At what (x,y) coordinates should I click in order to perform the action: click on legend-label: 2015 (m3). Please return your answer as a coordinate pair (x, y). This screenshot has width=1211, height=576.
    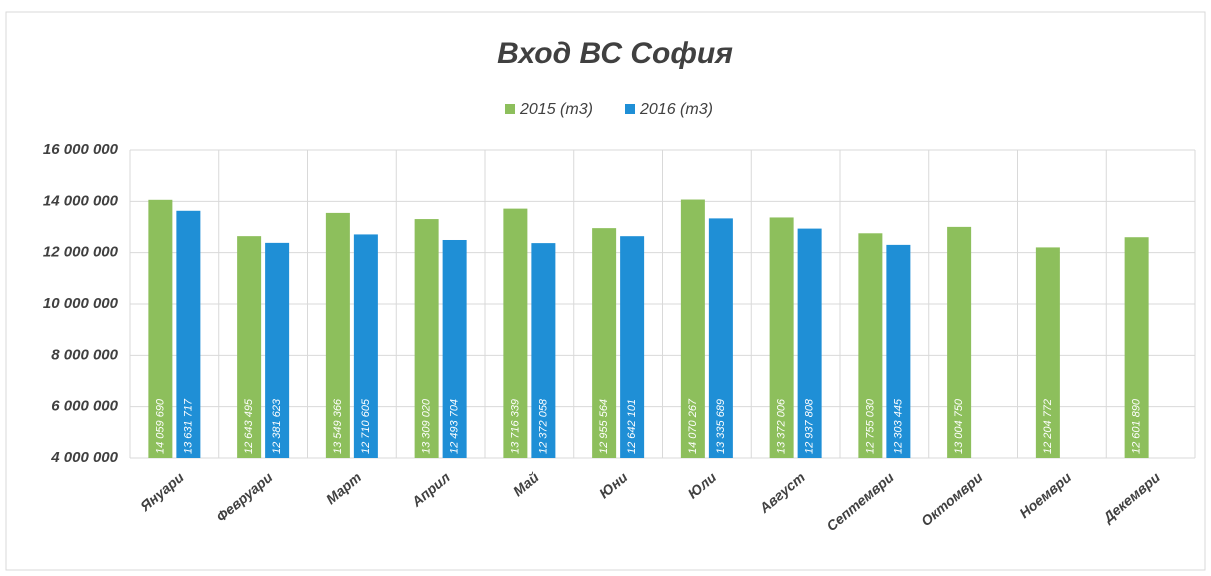
    Looking at the image, I should click on (556, 109).